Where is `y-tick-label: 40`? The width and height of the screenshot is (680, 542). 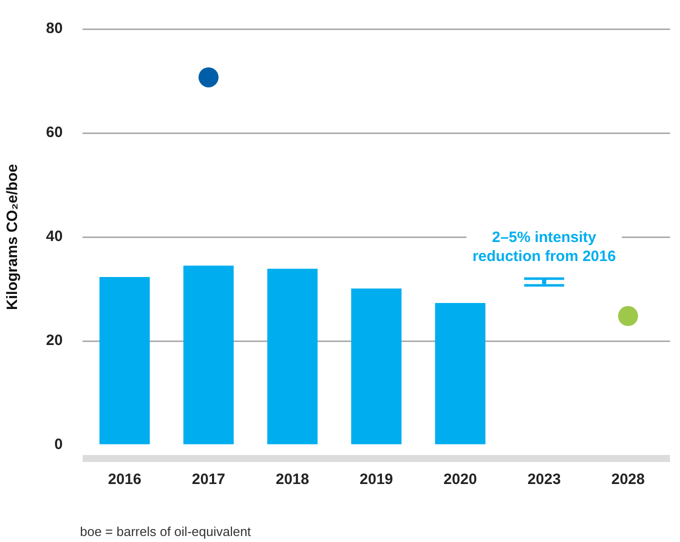
y-tick-label: 40 is located at coordinates (54, 237).